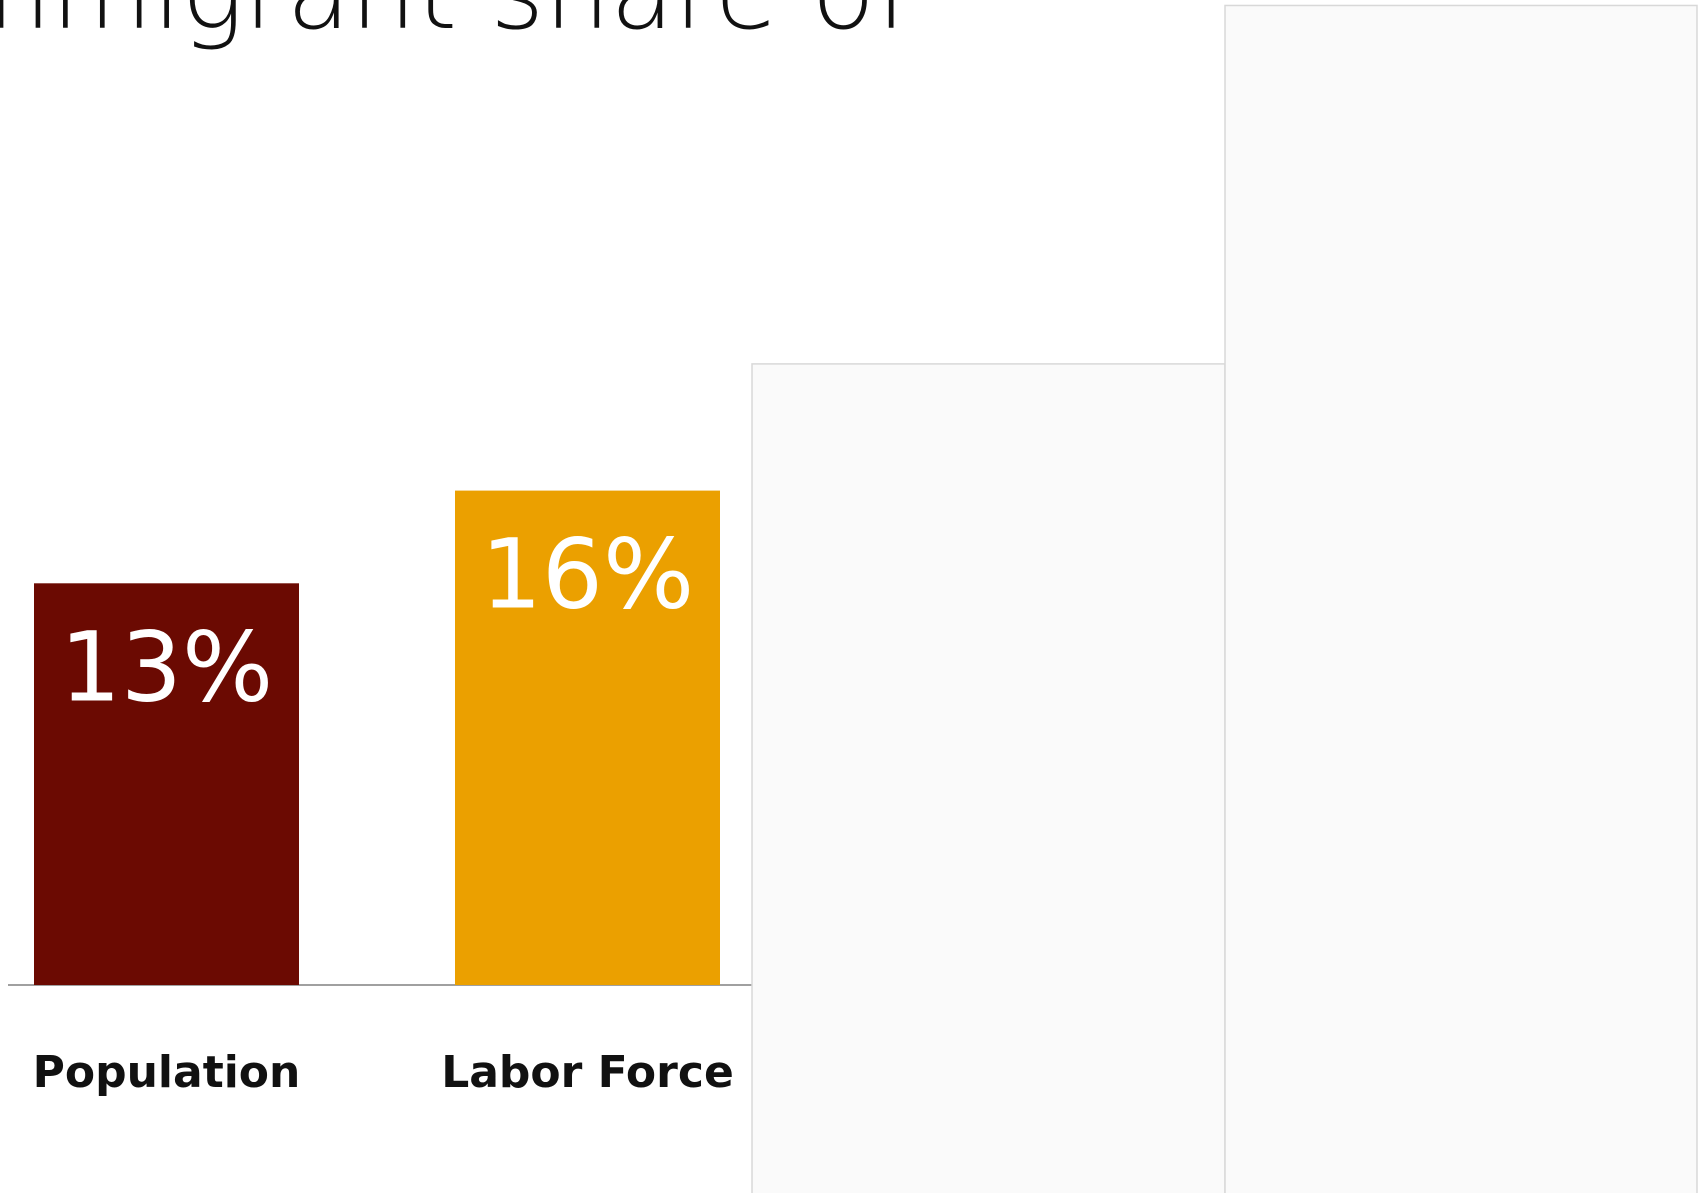 The image size is (1702, 1193). I want to click on bar-labor-force, so click(587, 737).